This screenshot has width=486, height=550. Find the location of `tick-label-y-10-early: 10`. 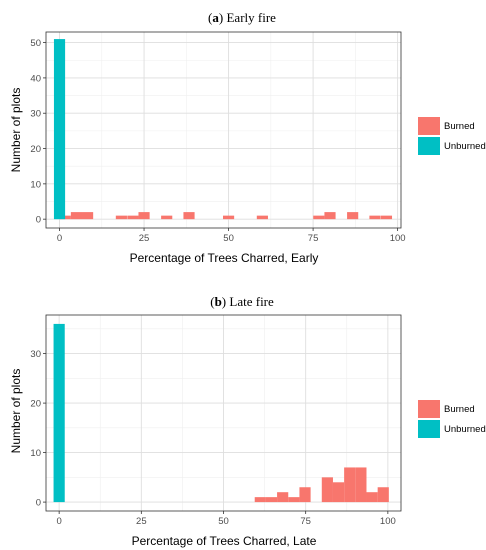

tick-label-y-10-early: 10 is located at coordinates (35, 184).